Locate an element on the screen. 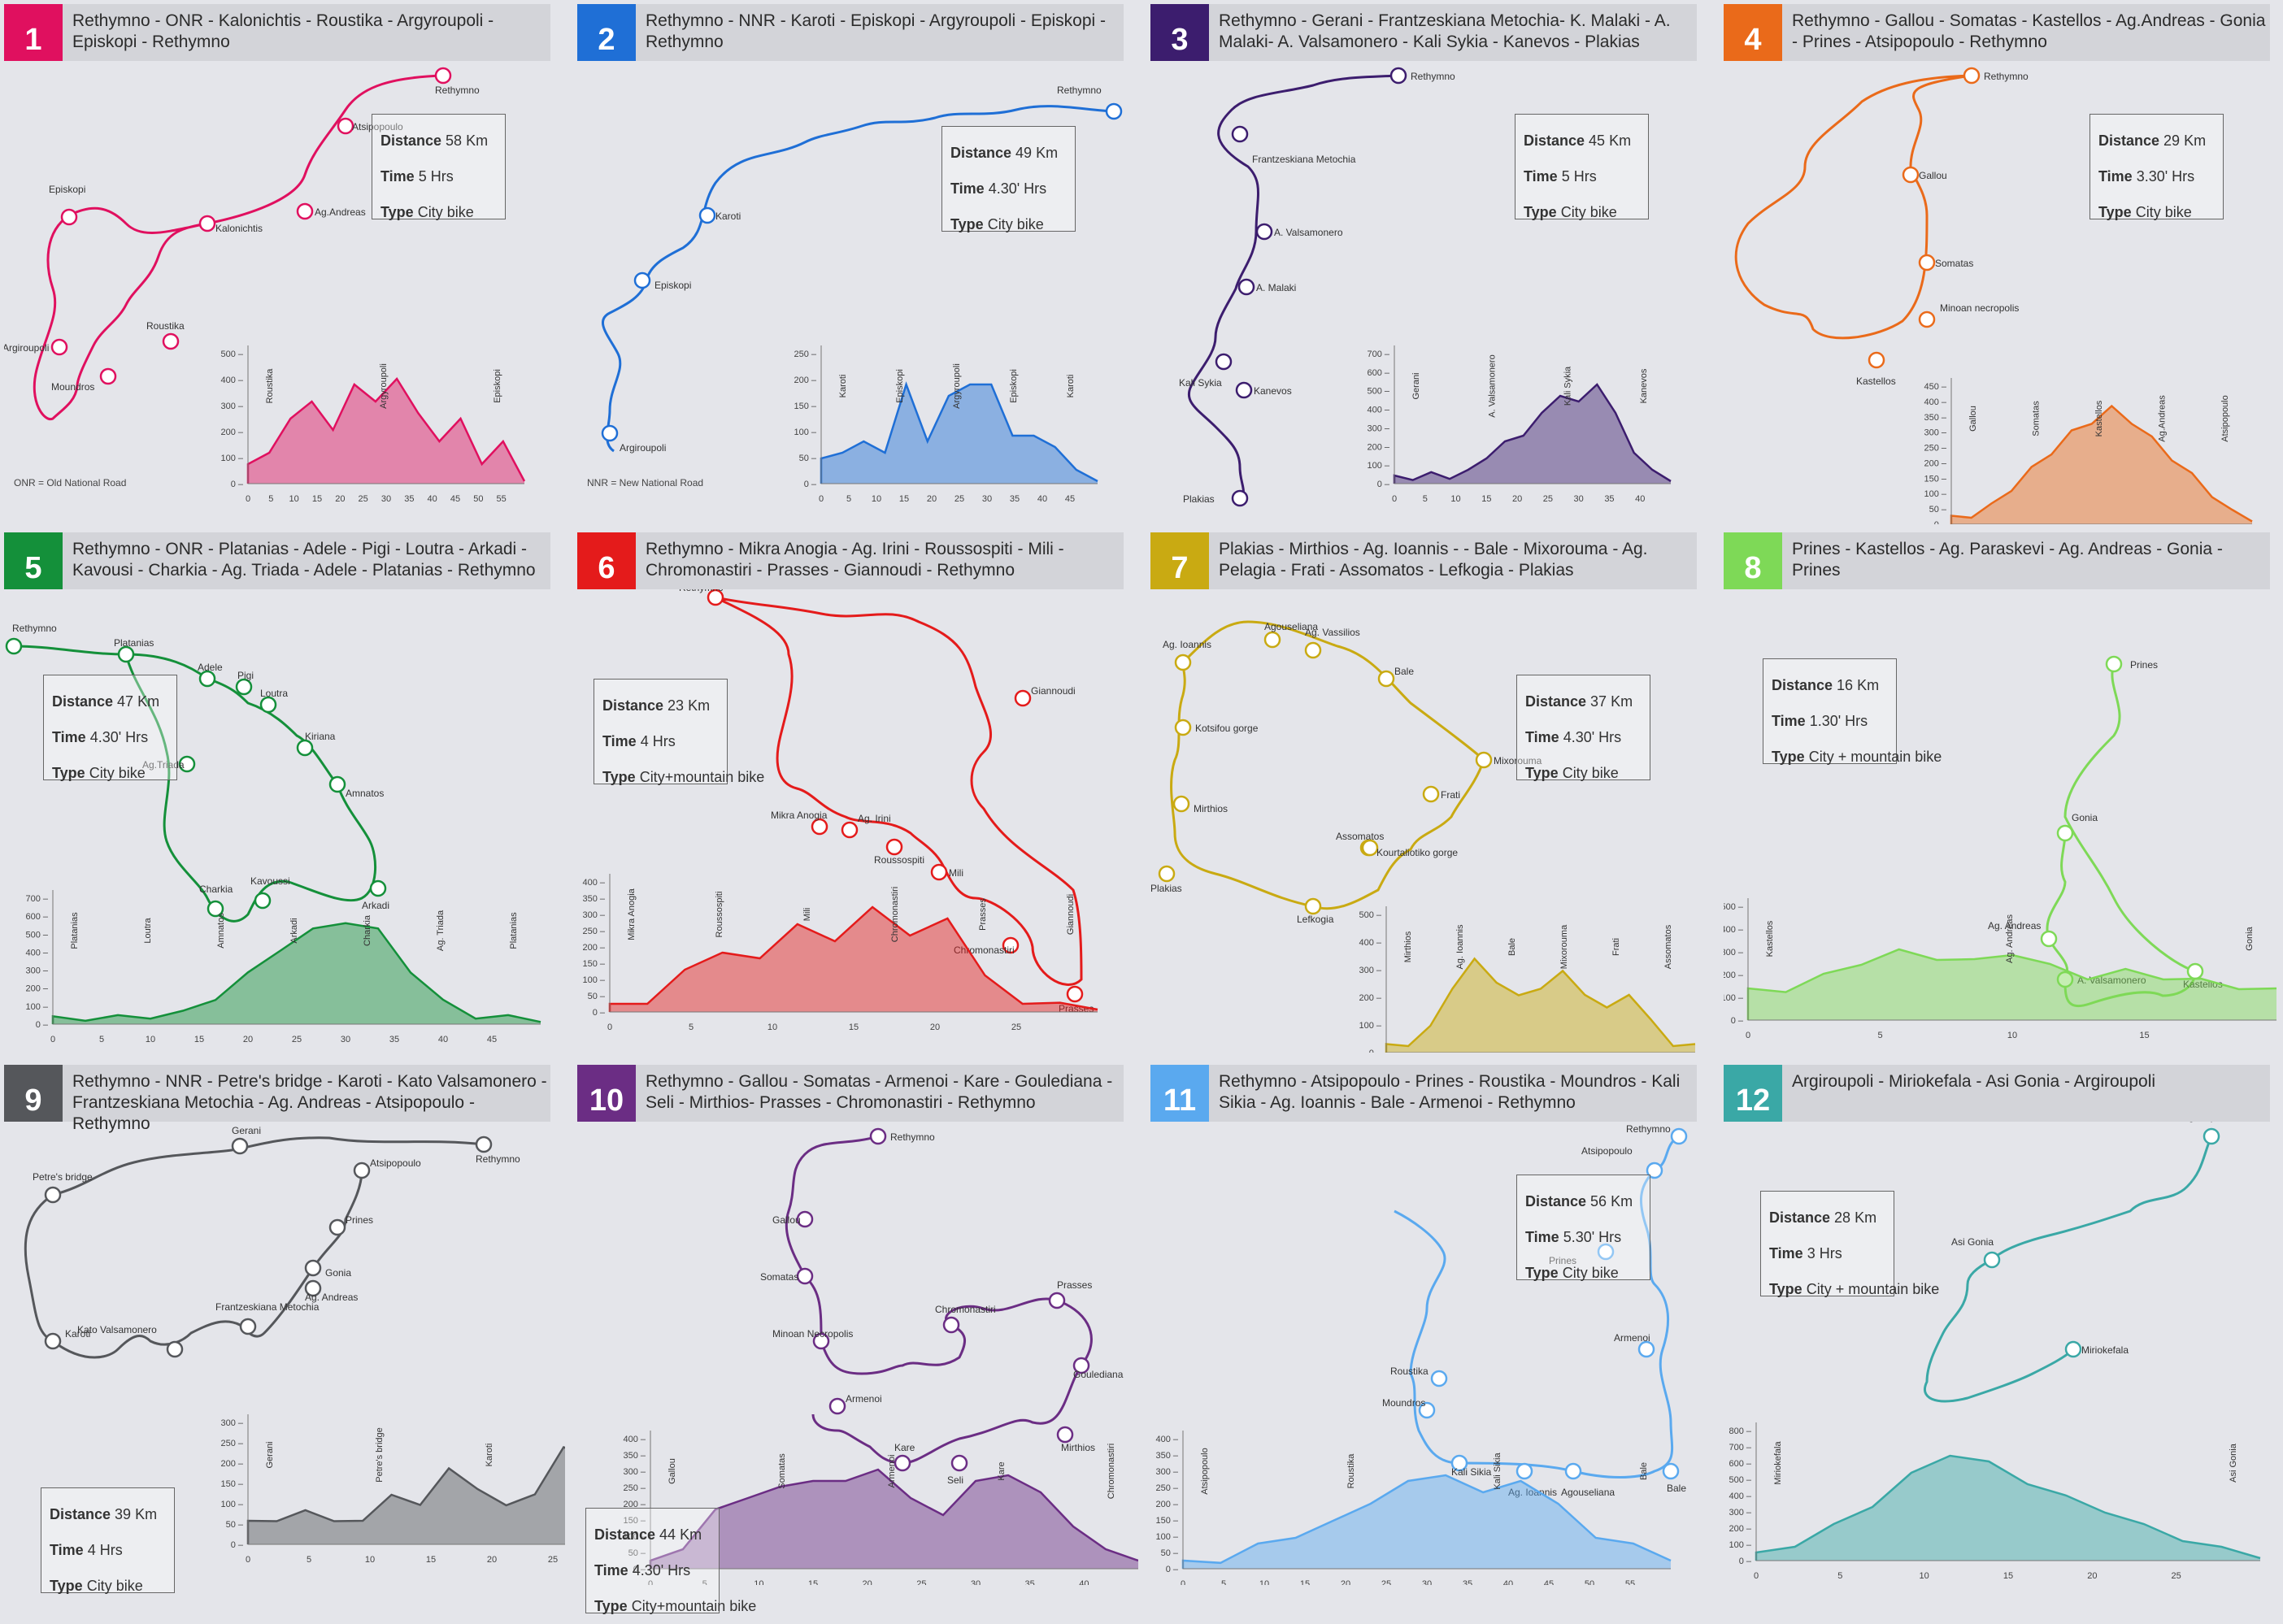 The height and width of the screenshot is (1624, 2283). place-label: Kanevos is located at coordinates (1273, 391).